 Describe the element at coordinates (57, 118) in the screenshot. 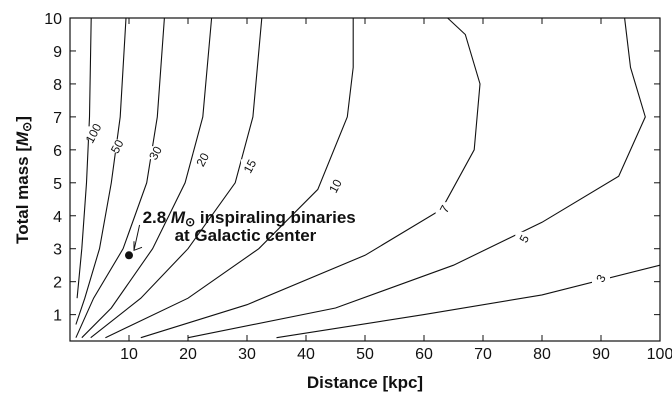

I see `y-tick-label: 7` at that location.